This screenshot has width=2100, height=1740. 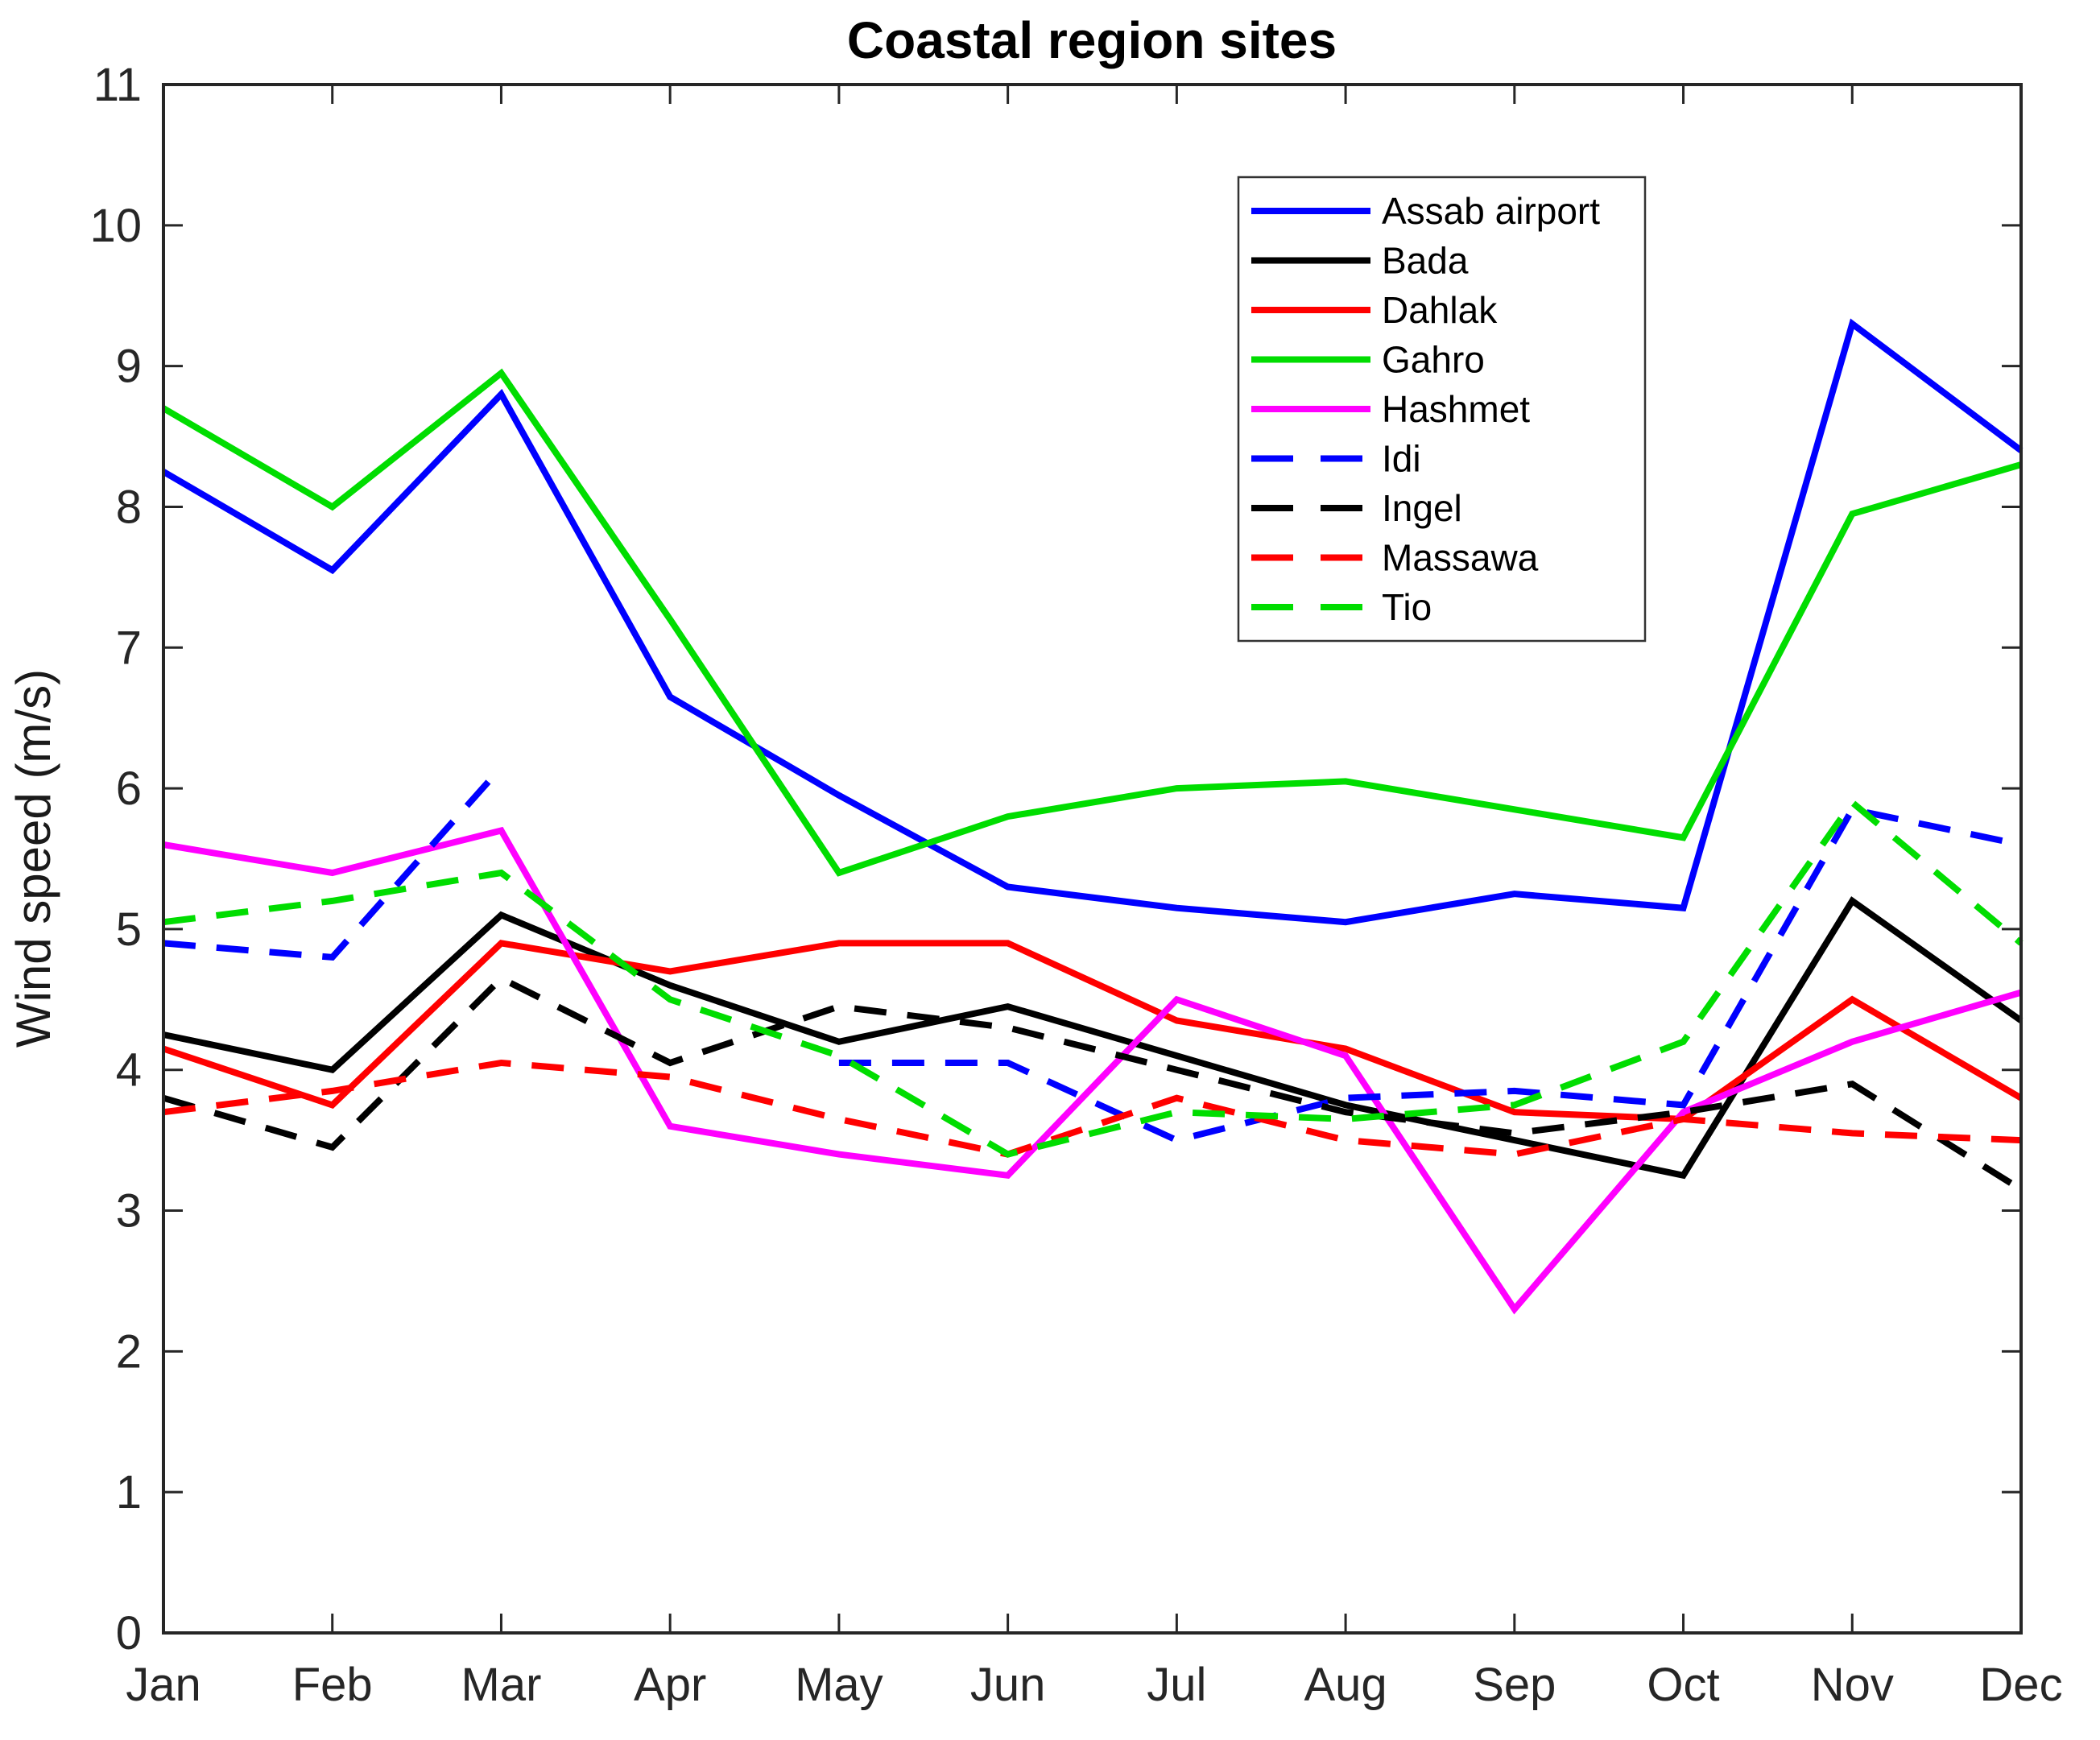 I want to click on legend-label-bada: Bada, so click(x=1425, y=261).